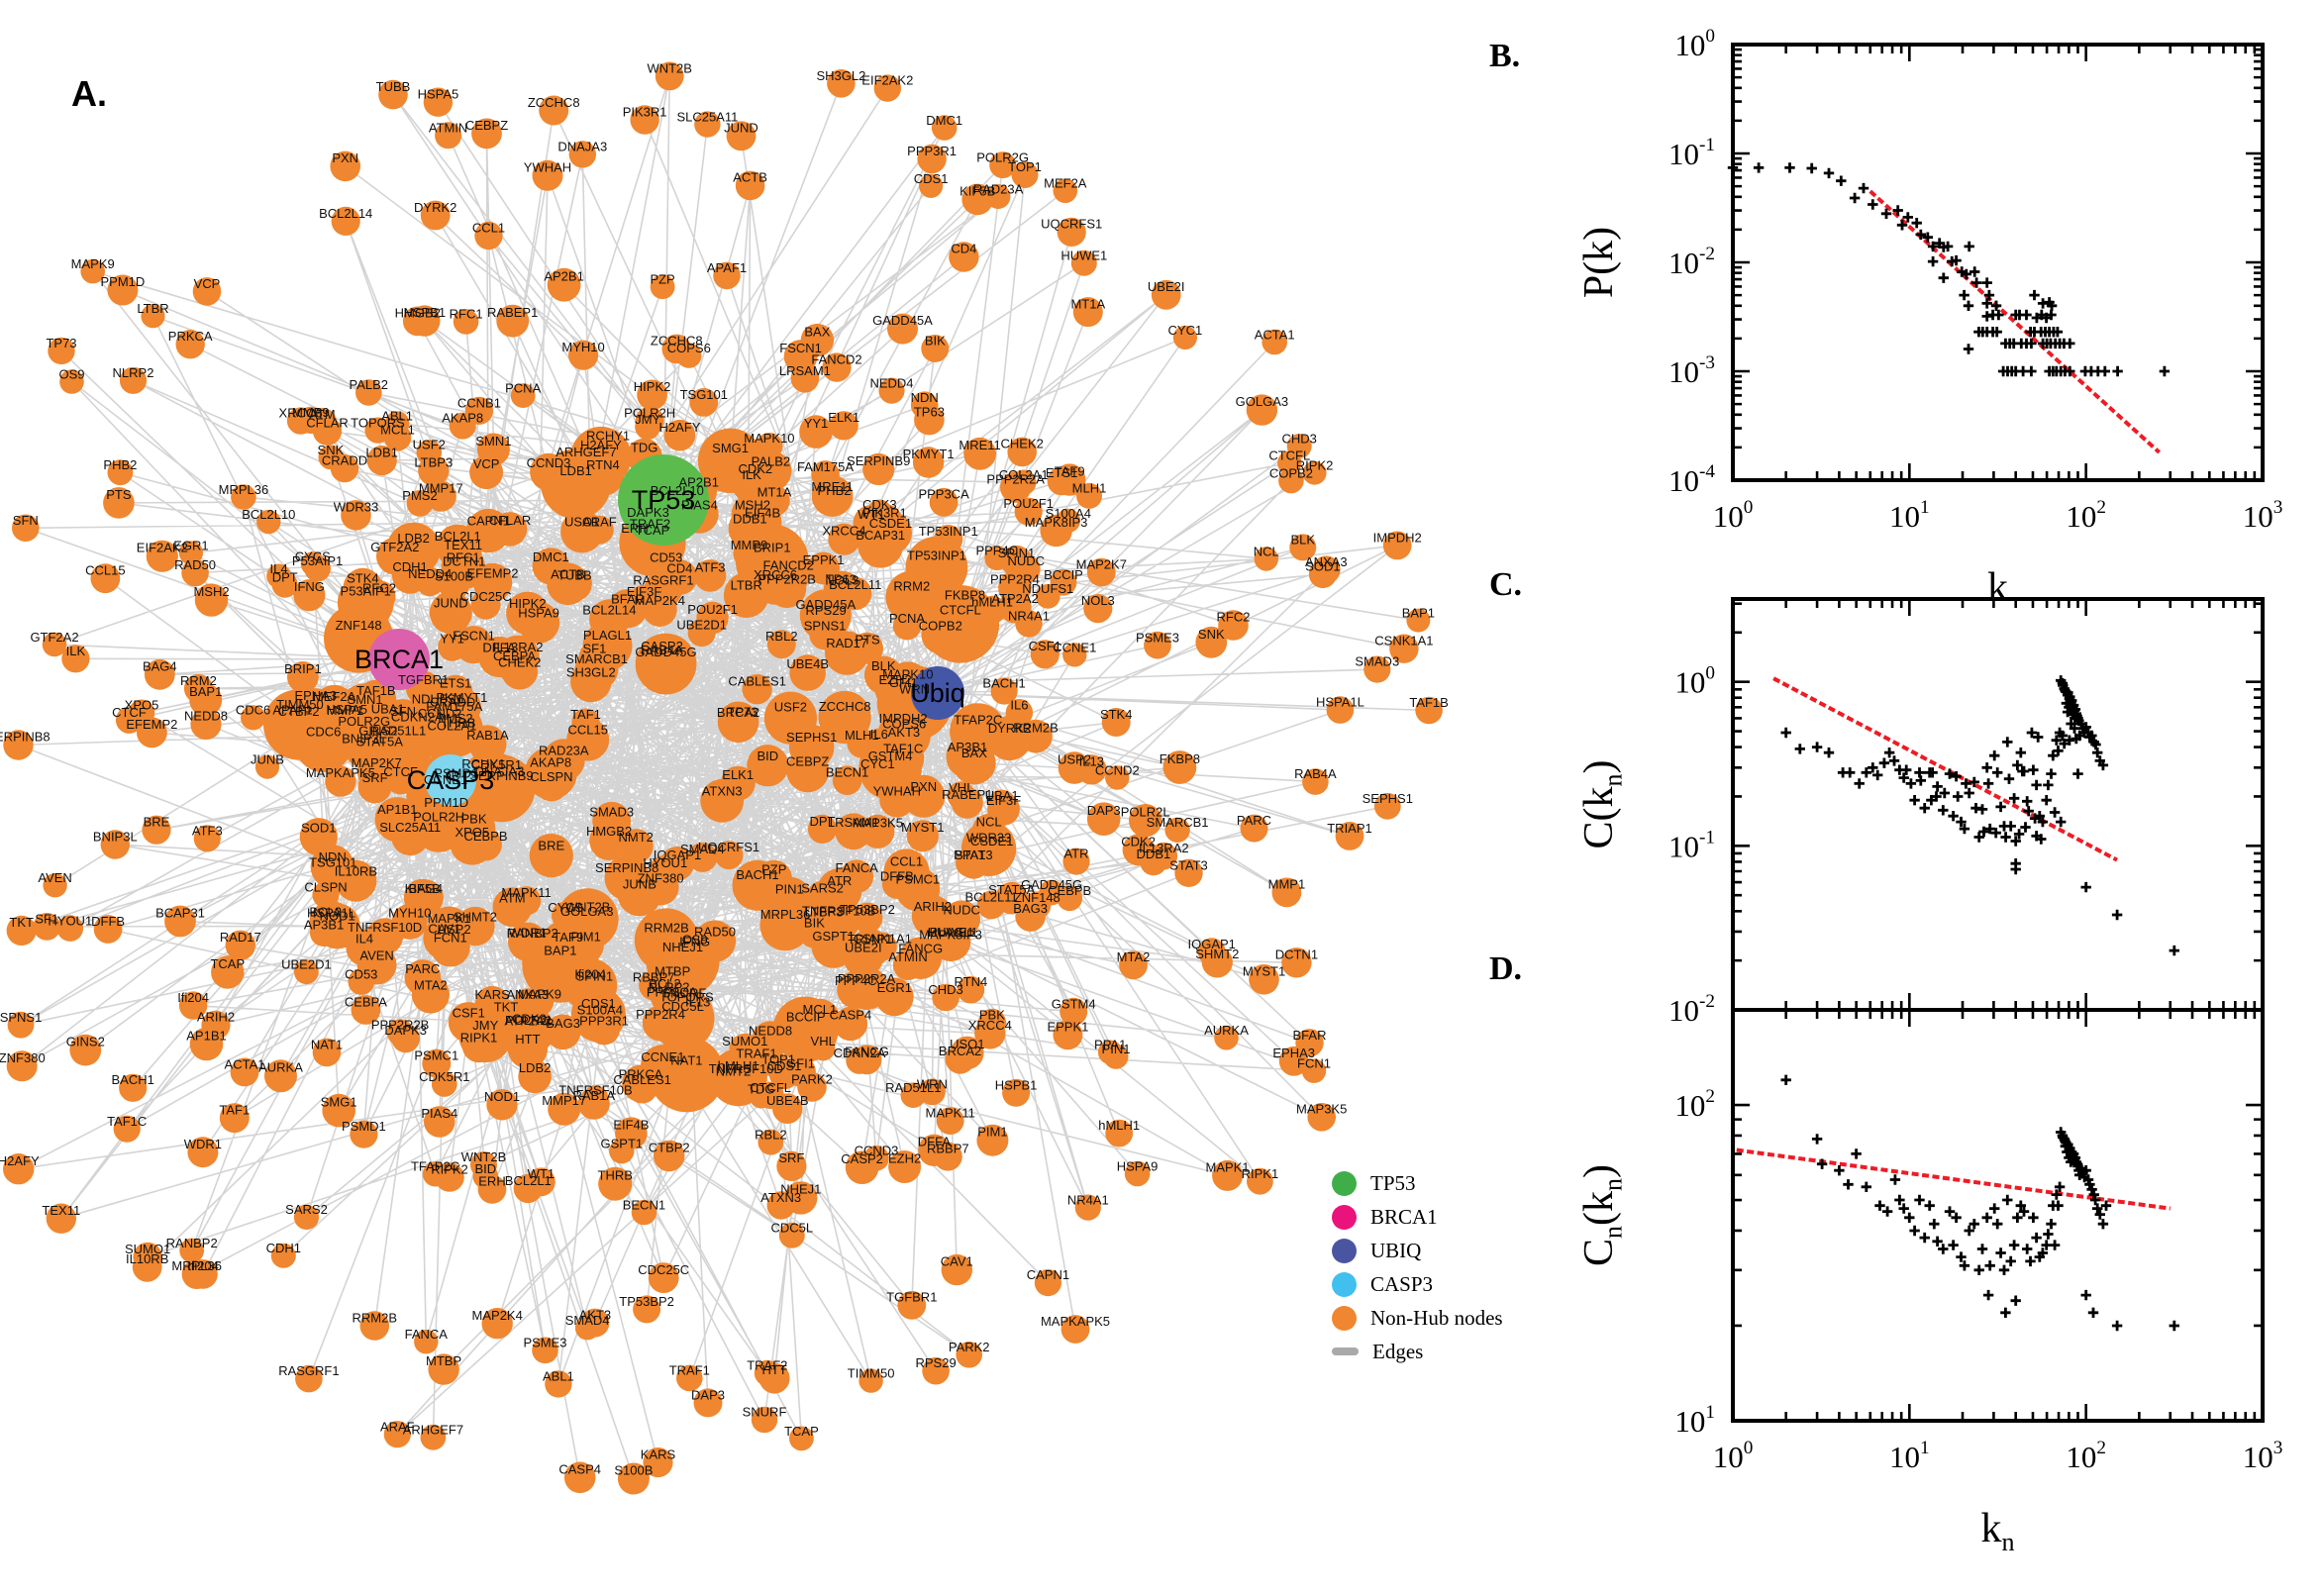  Describe the element at coordinates (499, 771) in the screenshot. I see `gene-label: DNAJA3` at that location.